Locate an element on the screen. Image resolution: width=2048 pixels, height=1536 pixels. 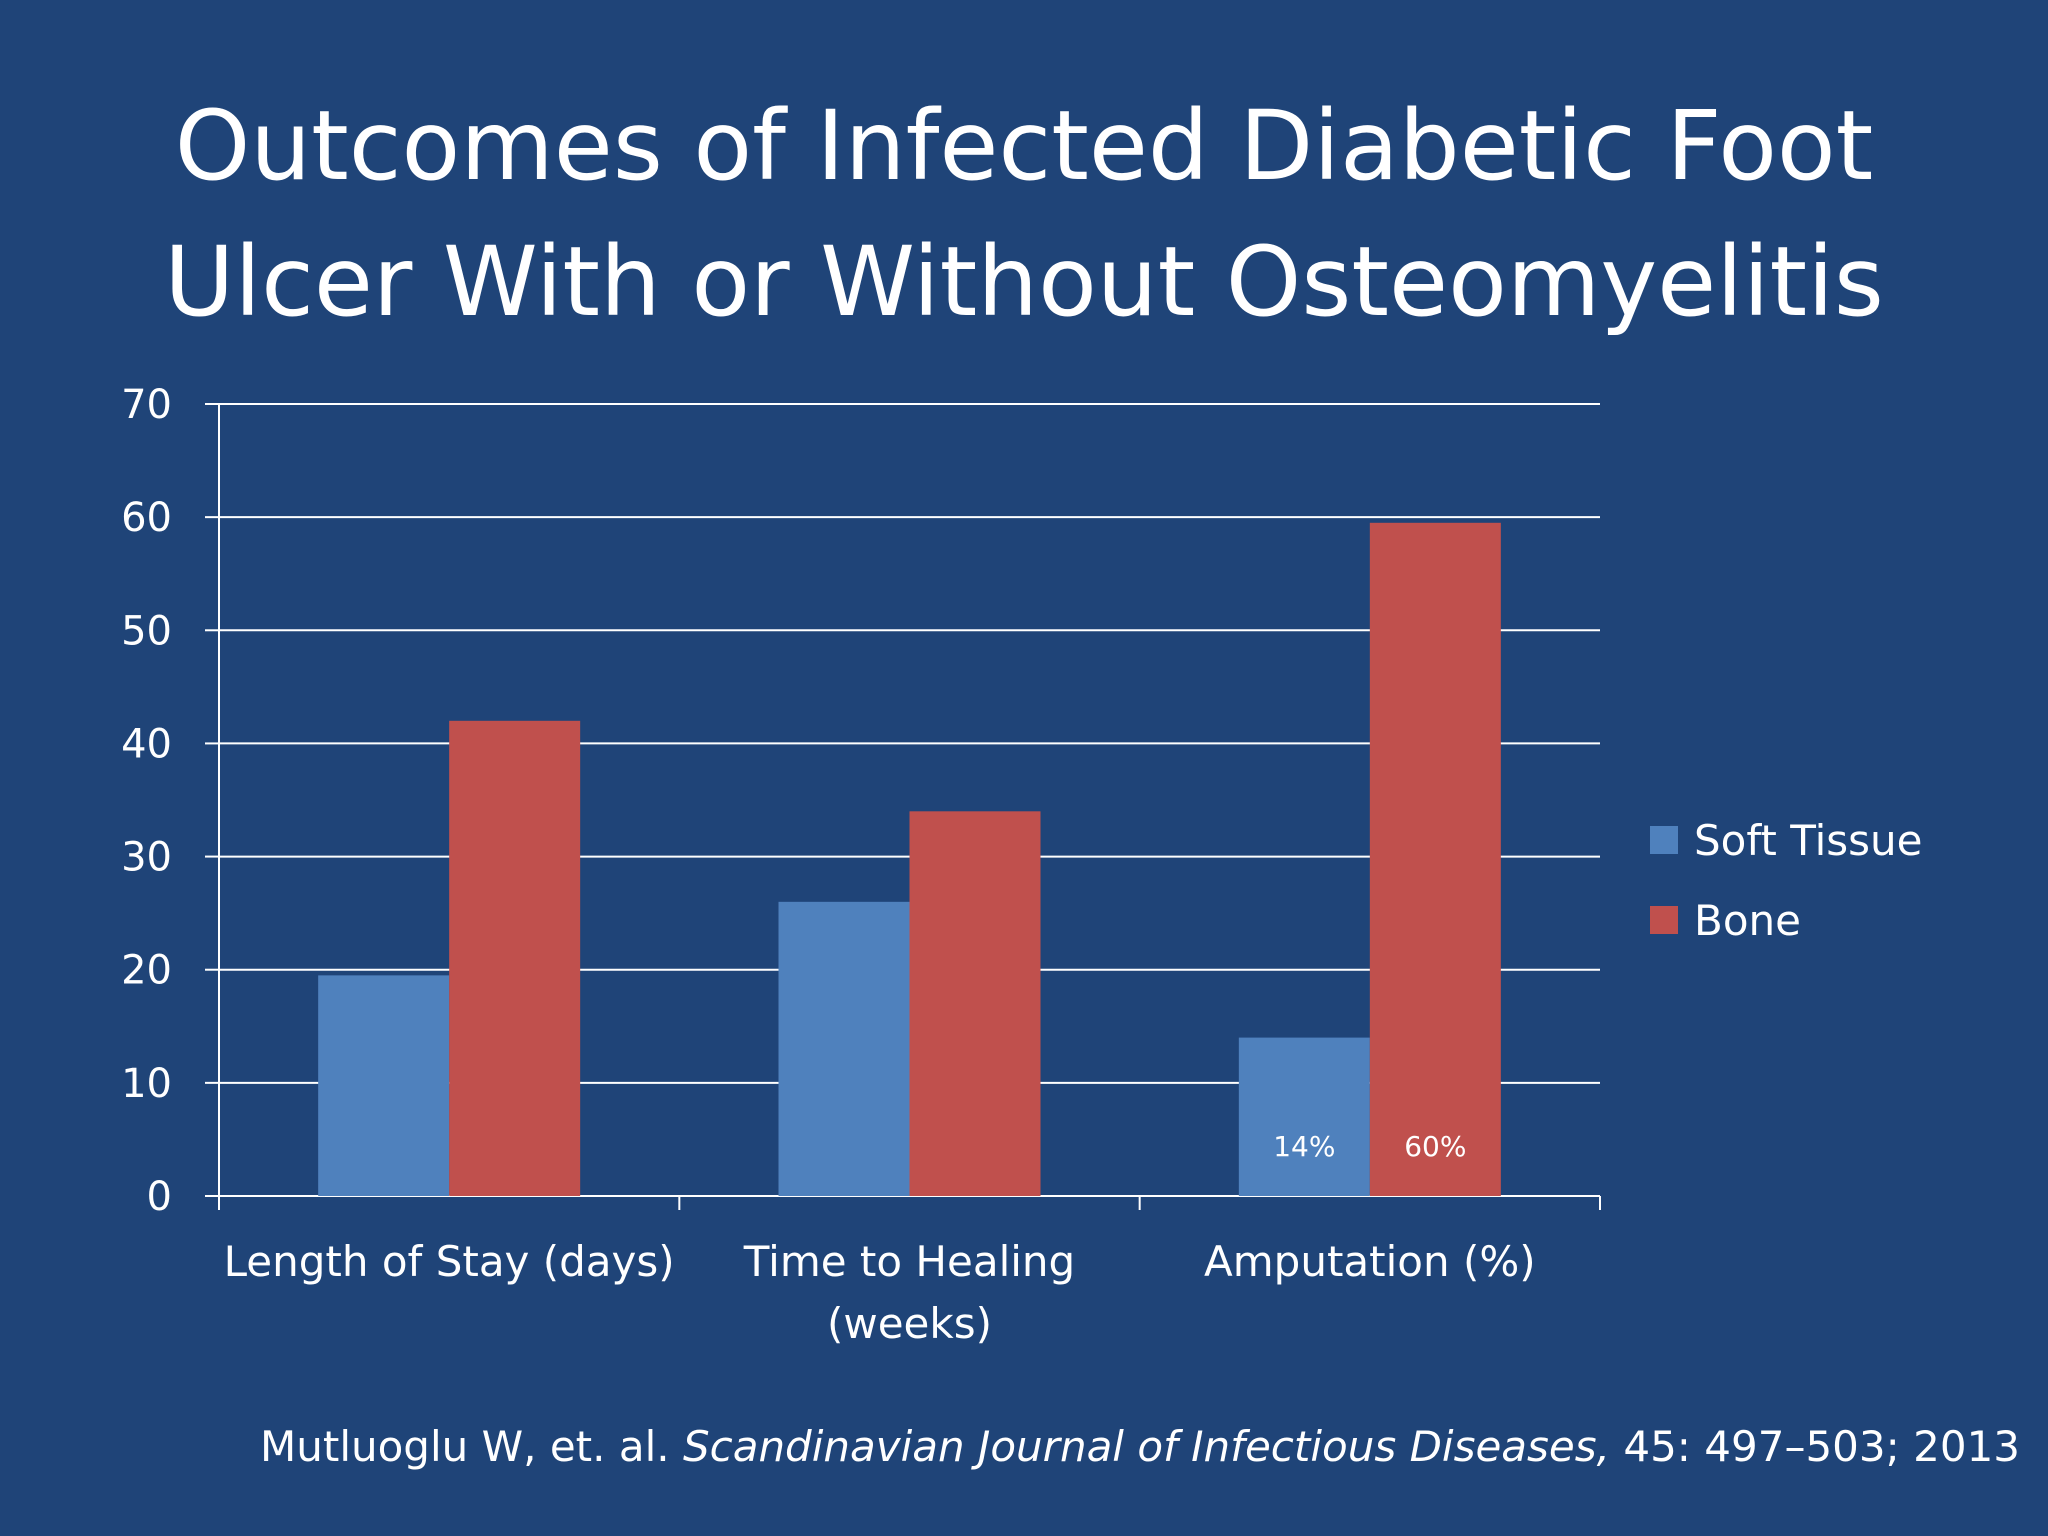
x-category-label-1-0: Time to Healing is located at coordinates (909, 1261).